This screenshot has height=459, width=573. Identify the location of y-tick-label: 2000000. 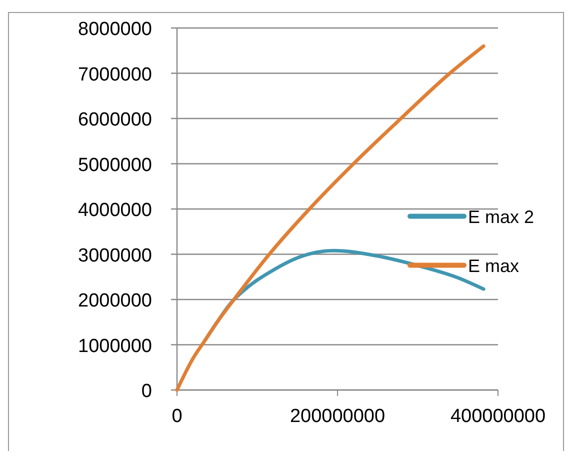
(115, 301).